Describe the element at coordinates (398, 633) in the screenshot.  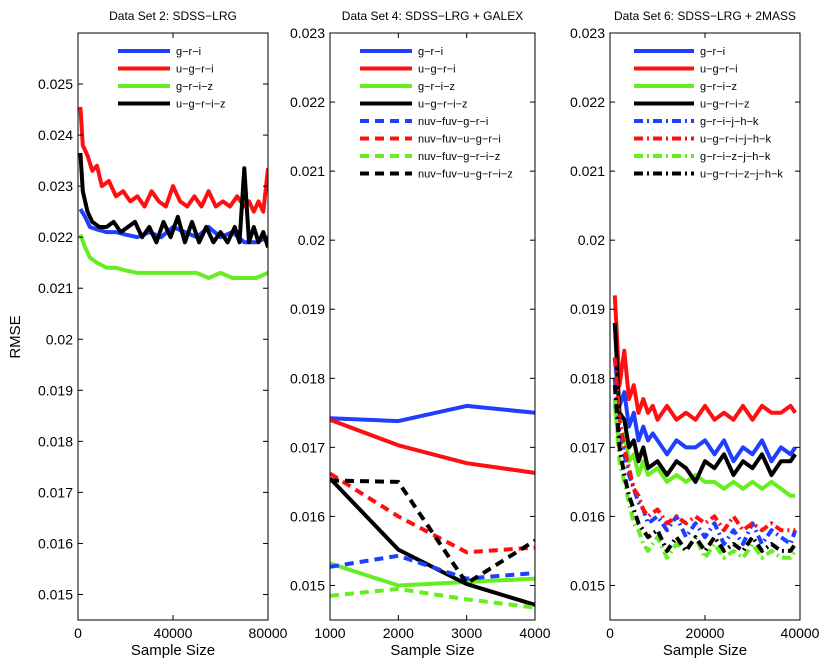
I see `x-tick-label: 2000` at that location.